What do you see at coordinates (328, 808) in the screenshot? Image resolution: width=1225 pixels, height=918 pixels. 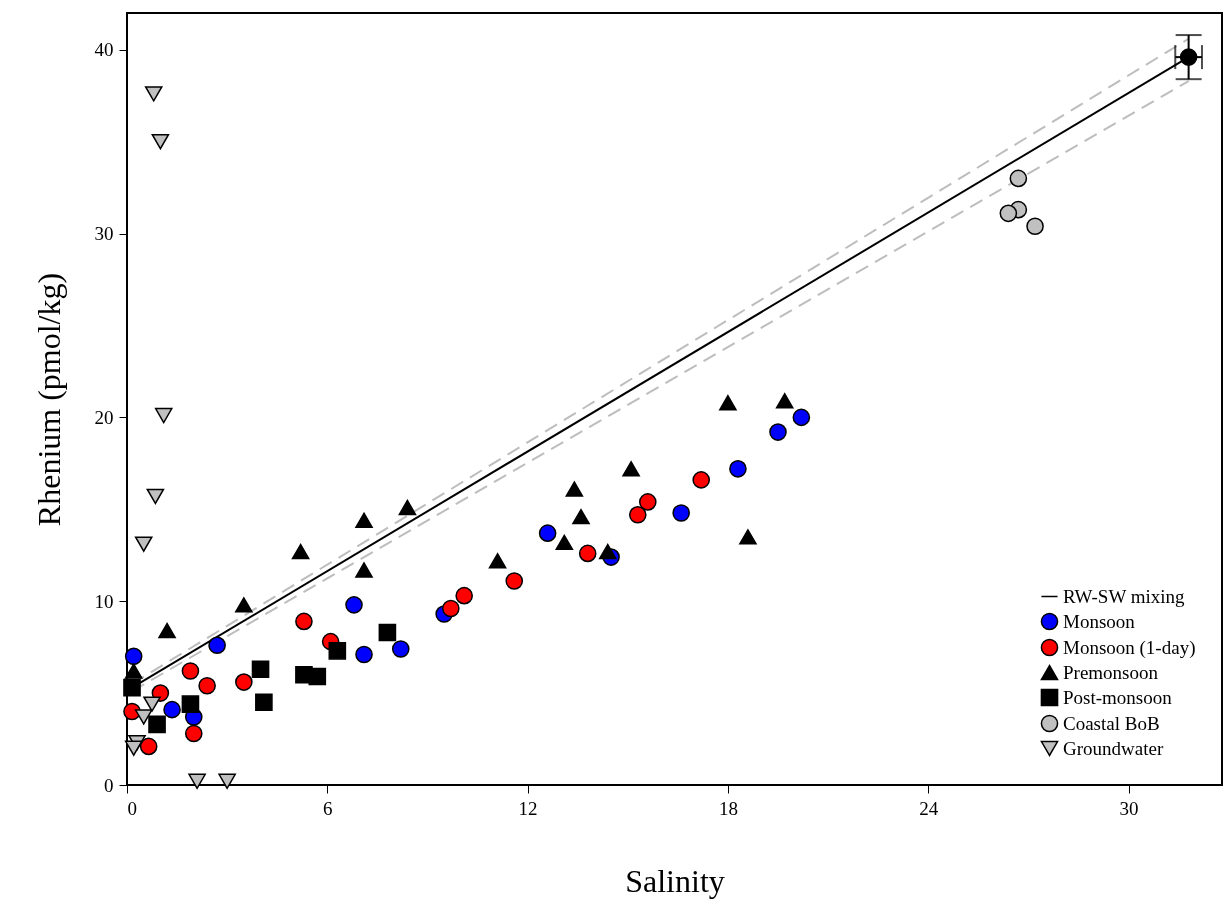 I see `x-tick-label: 6` at bounding box center [328, 808].